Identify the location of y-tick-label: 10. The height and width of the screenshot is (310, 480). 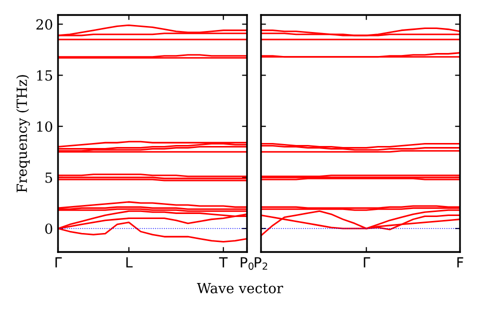
(44, 126).